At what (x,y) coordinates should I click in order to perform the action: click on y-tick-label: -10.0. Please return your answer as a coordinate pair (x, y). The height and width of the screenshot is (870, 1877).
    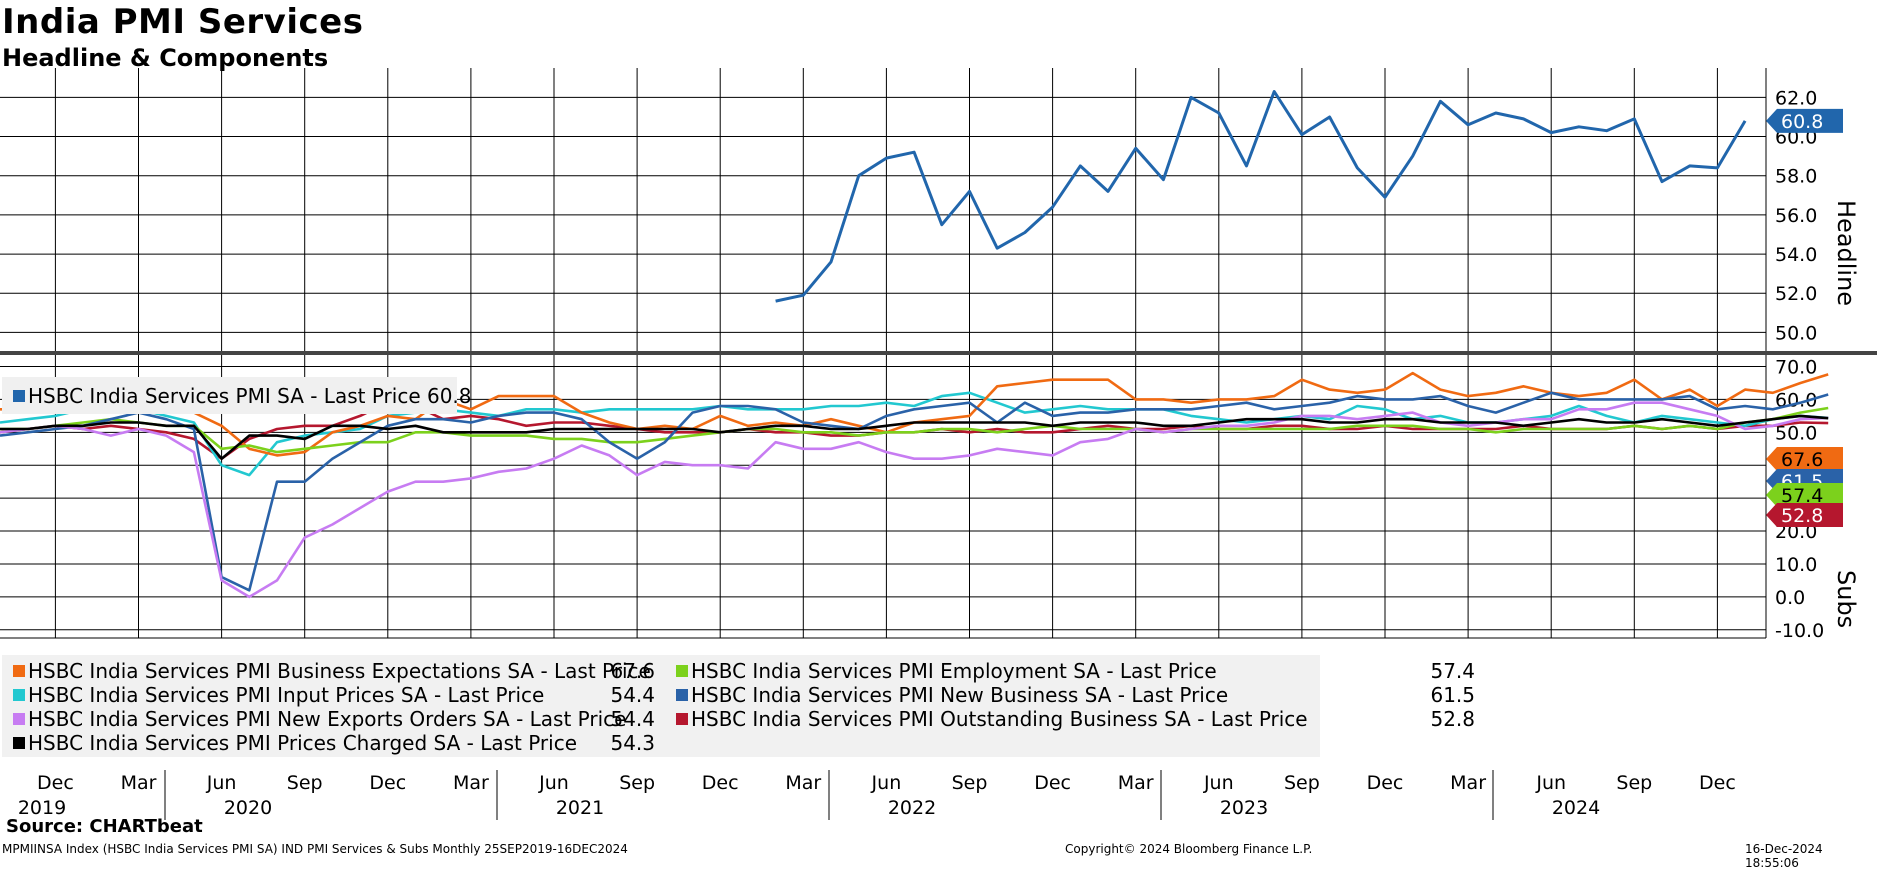
    Looking at the image, I should click on (1799, 631).